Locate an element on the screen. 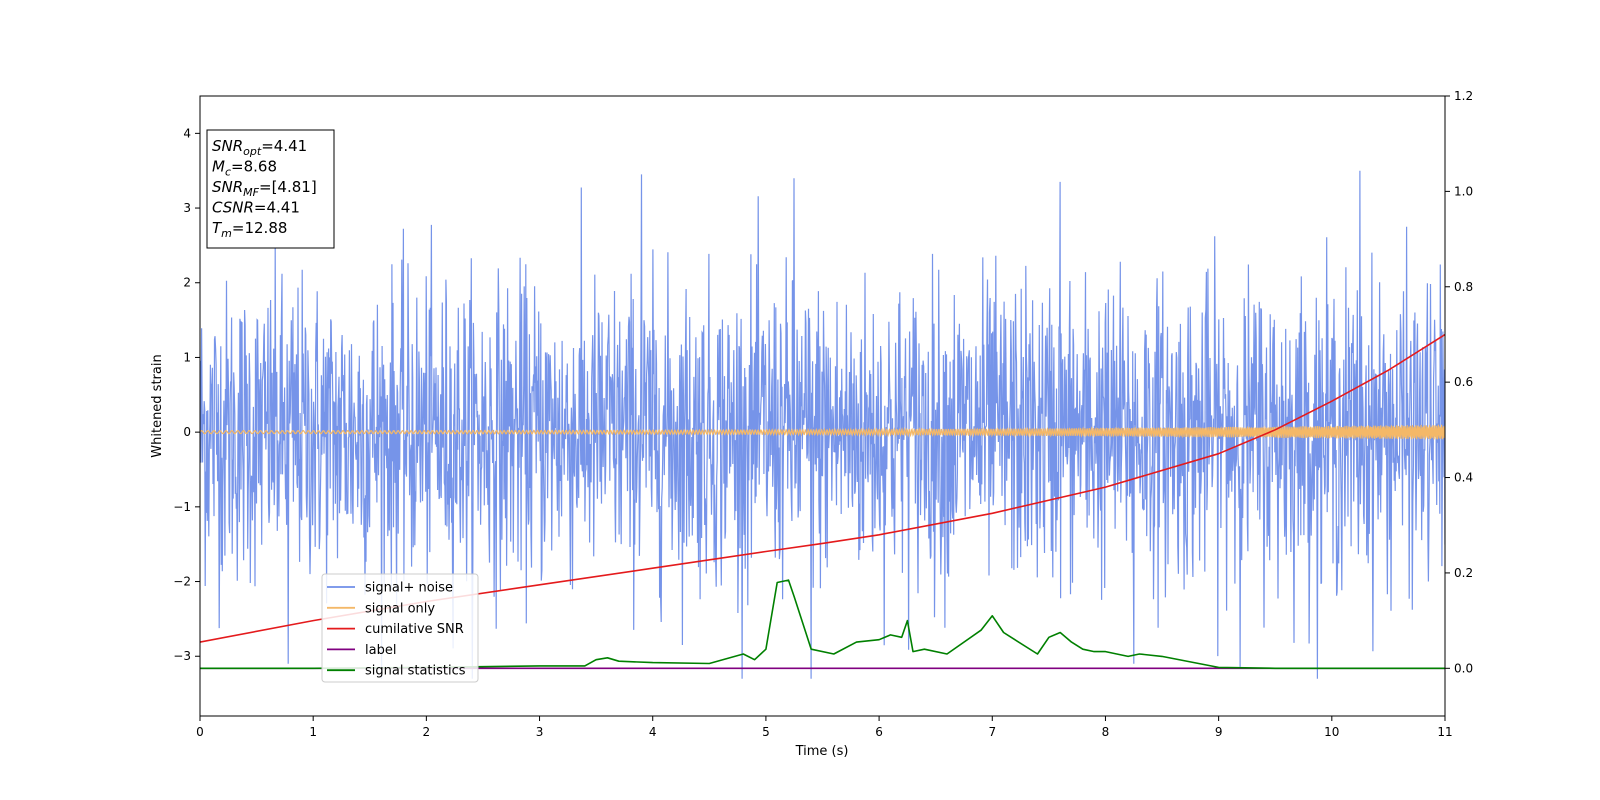 Image resolution: width=1600 pixels, height=800 pixels. legend-frame is located at coordinates (400, 628).